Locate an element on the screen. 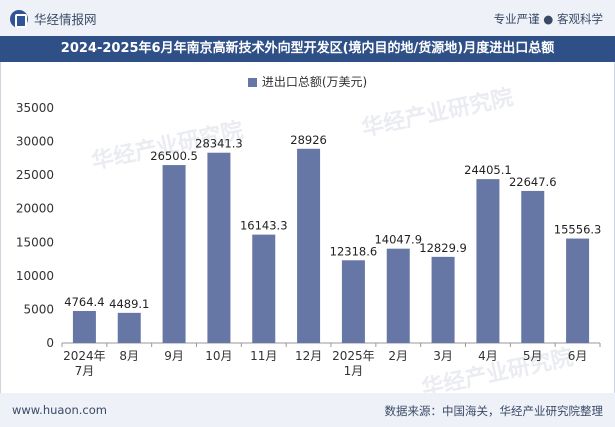  x-tick-label: 2025年 is located at coordinates (353, 356).